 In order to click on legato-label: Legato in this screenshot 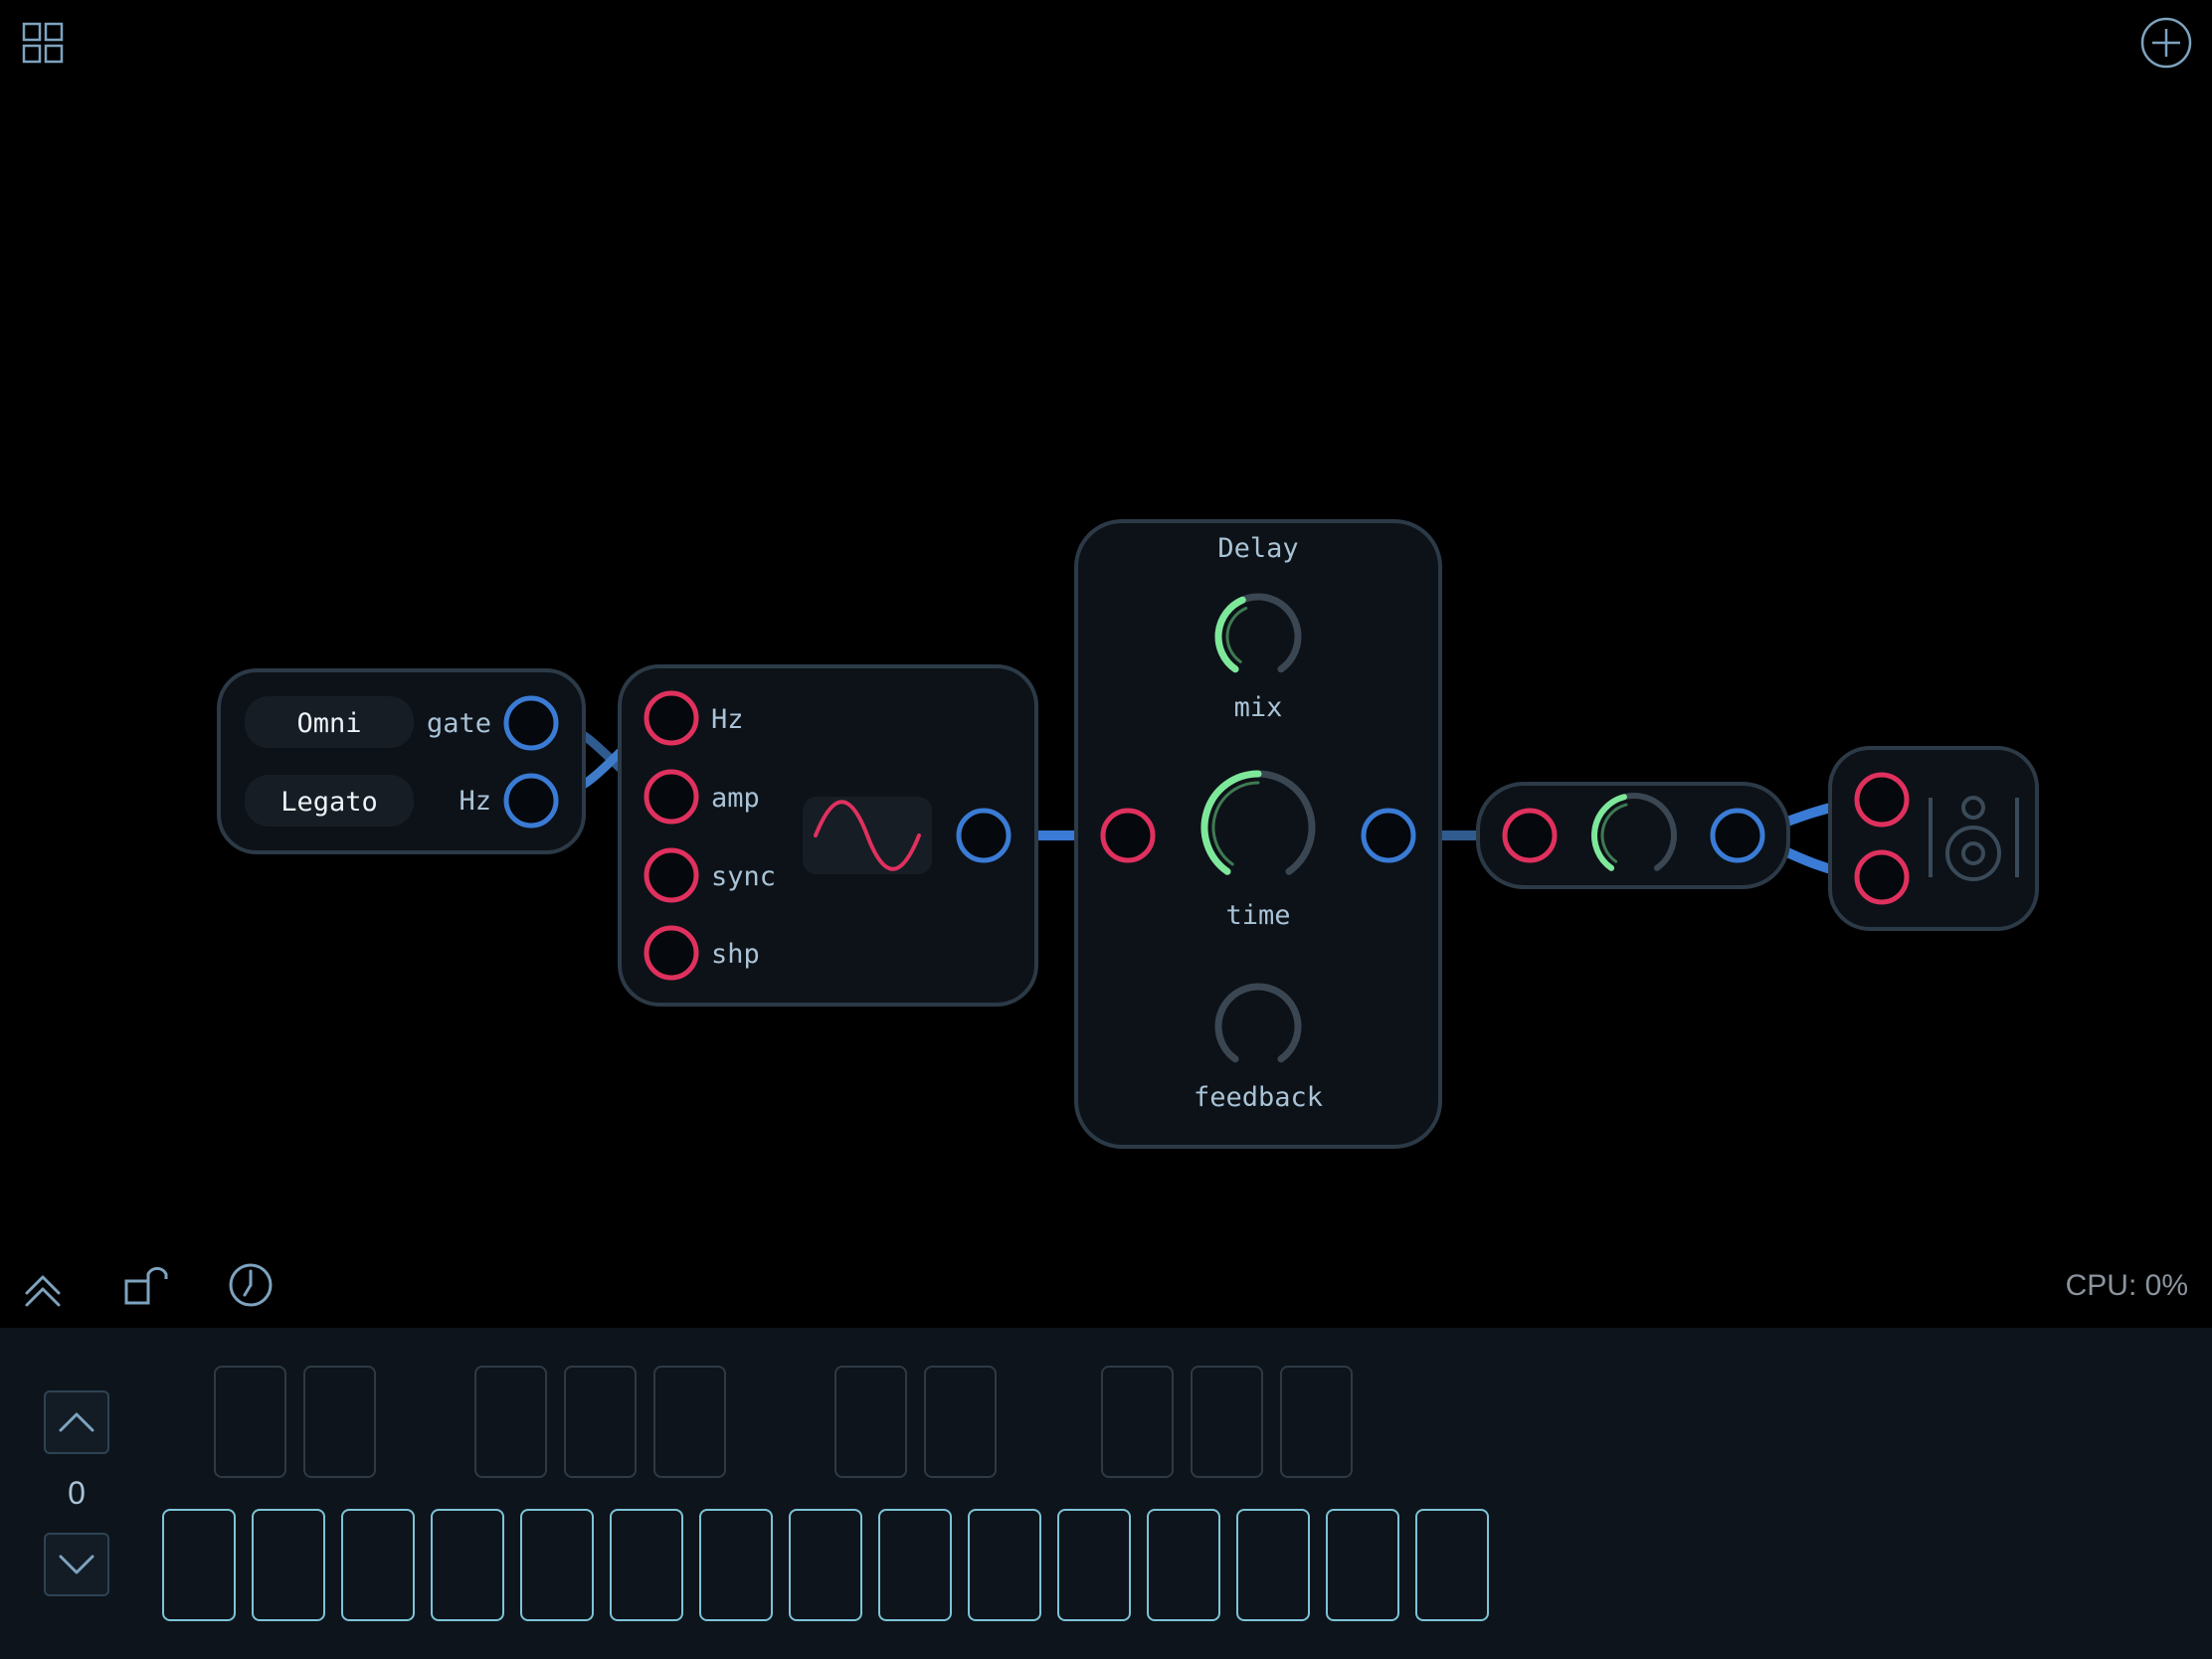, I will do `click(329, 802)`.